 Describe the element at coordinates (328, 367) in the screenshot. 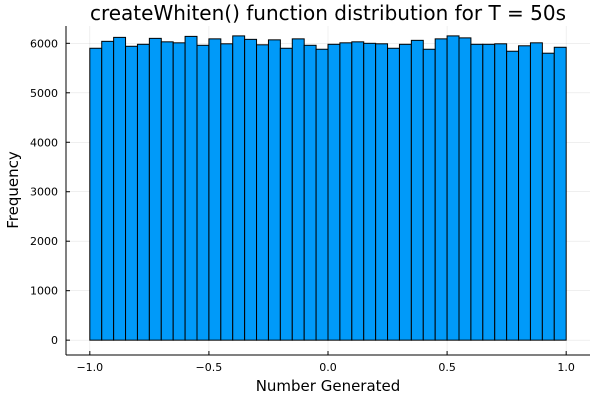

I see `x-tick-label: 0.0` at that location.